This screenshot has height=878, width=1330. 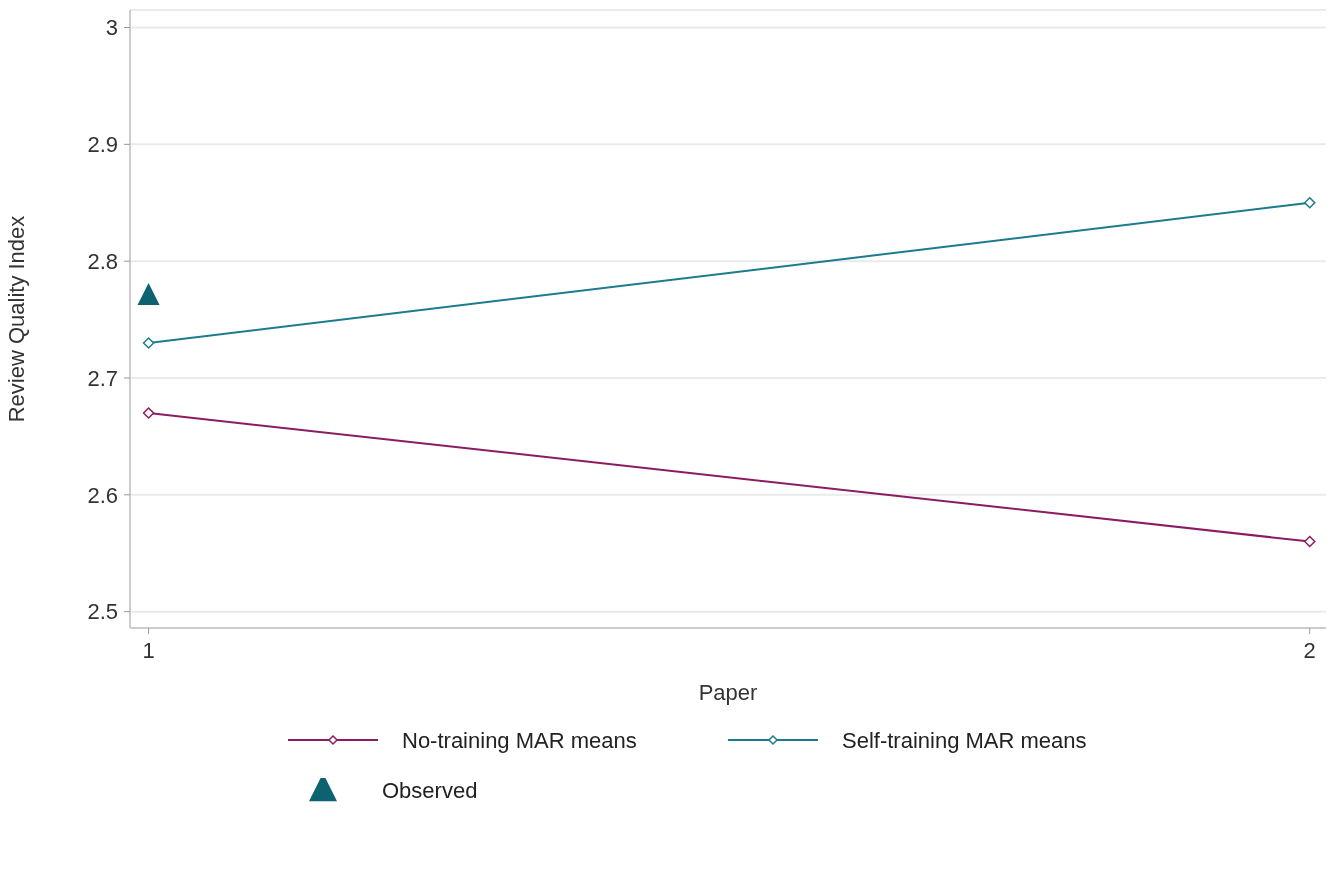 I want to click on x-axis-title: Paper, so click(x=728, y=692).